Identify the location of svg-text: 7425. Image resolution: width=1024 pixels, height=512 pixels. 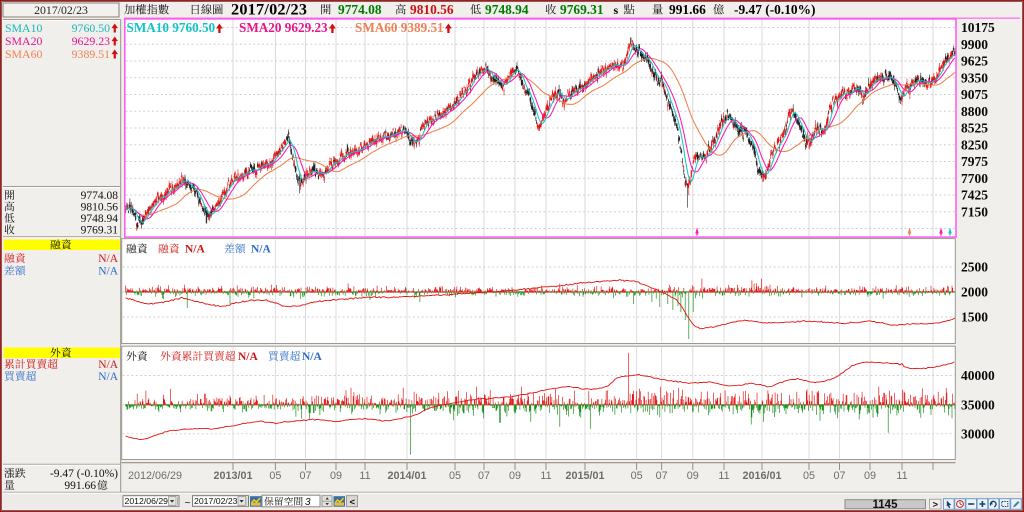
(974, 195).